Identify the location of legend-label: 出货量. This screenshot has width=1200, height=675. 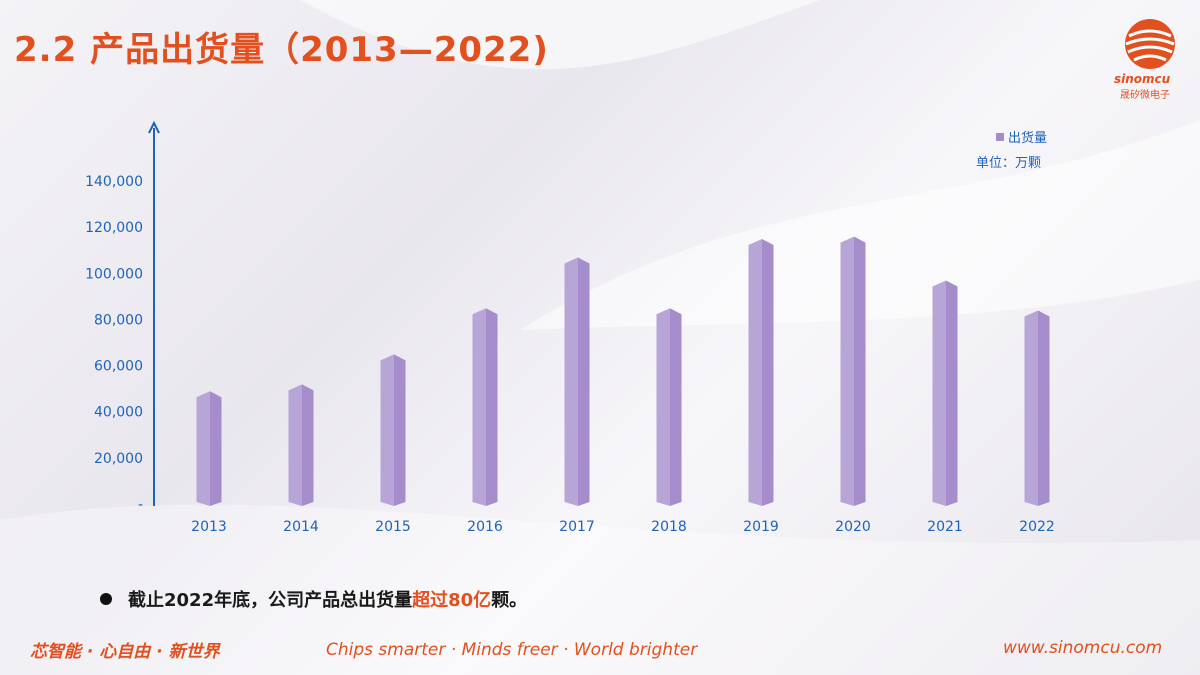
(1028, 138).